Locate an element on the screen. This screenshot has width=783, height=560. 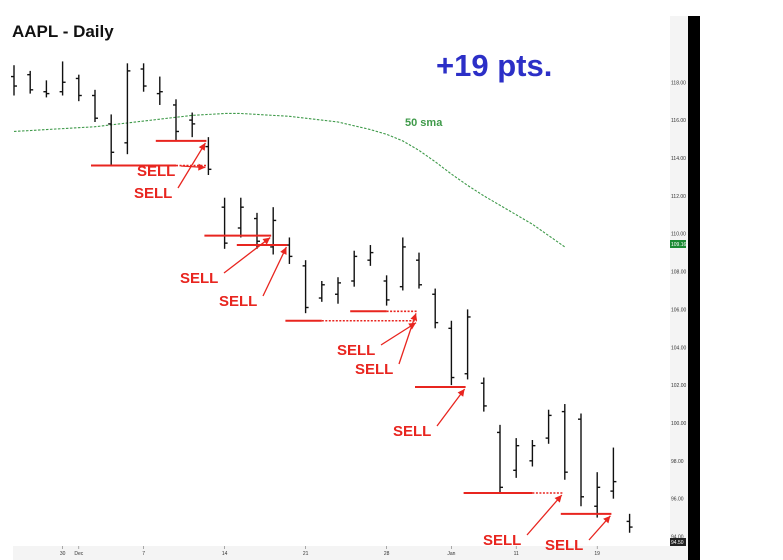
y-tick-label: 108.00 is located at coordinates (679, 273).